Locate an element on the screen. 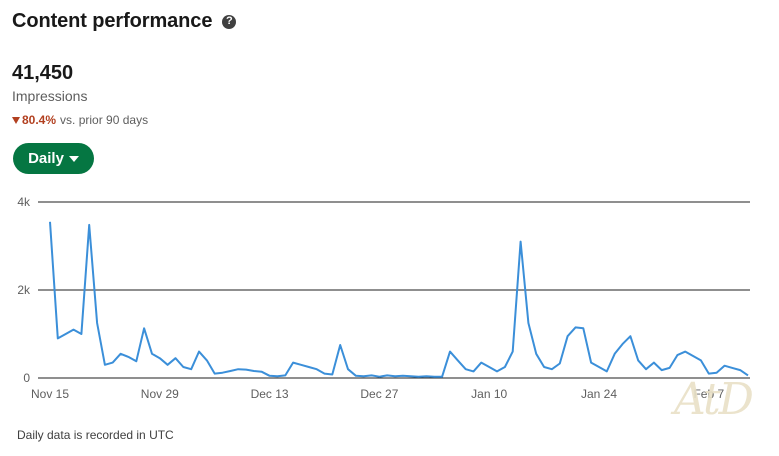 Image resolution: width=779 pixels, height=456 pixels. change-percent: 80.4% is located at coordinates (39, 120).